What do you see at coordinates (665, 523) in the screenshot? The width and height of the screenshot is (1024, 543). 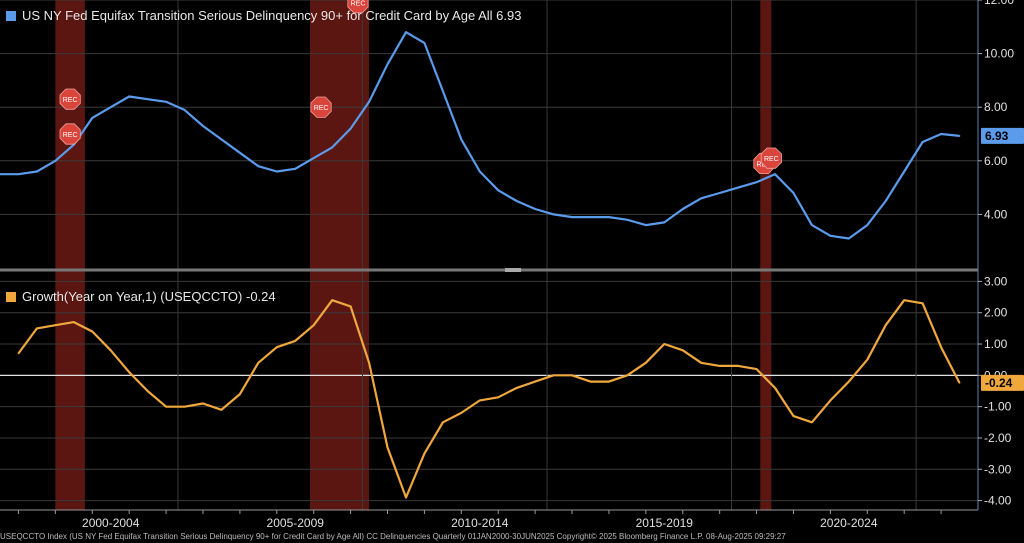 I see `x-tick-label: 2015-2019` at bounding box center [665, 523].